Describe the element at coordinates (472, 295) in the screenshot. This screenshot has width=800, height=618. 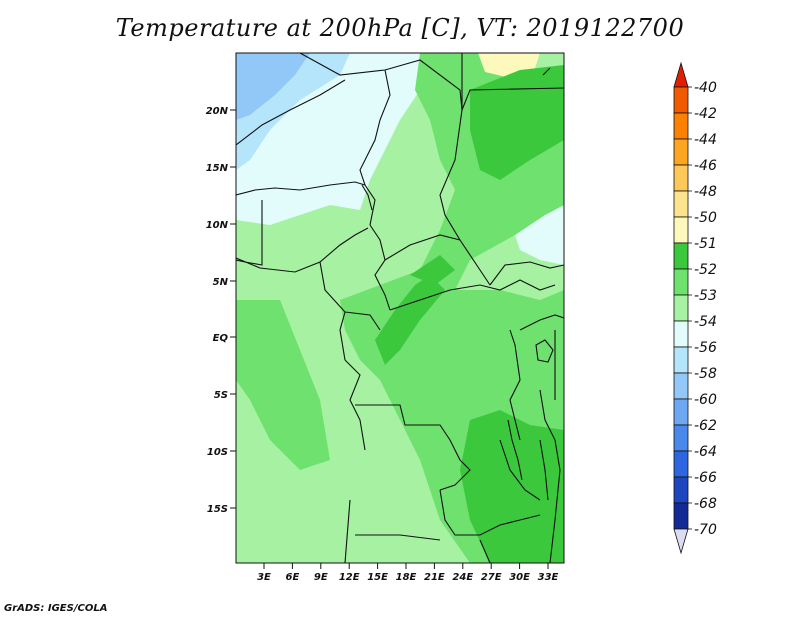
I see `border-car-drc` at that location.